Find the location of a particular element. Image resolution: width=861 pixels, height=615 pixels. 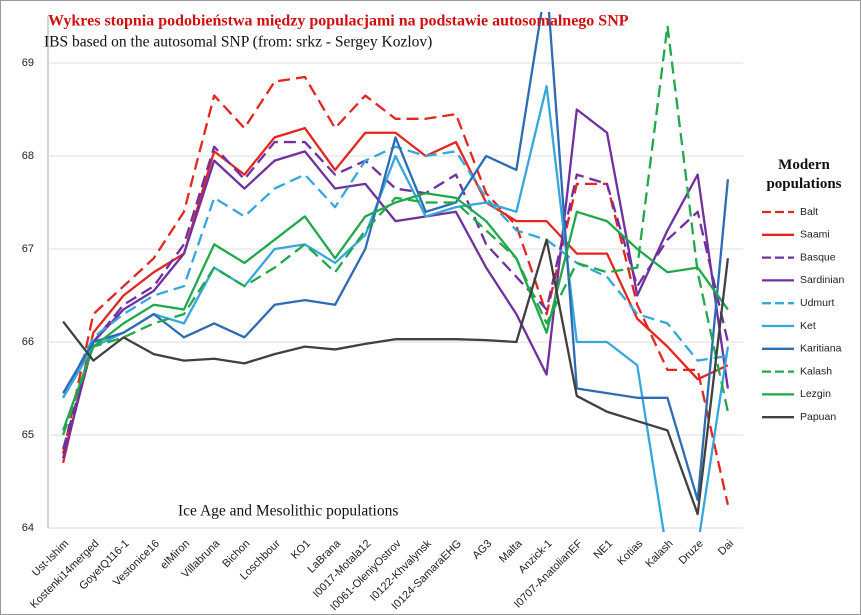

legend-label: Papuan is located at coordinates (818, 417).